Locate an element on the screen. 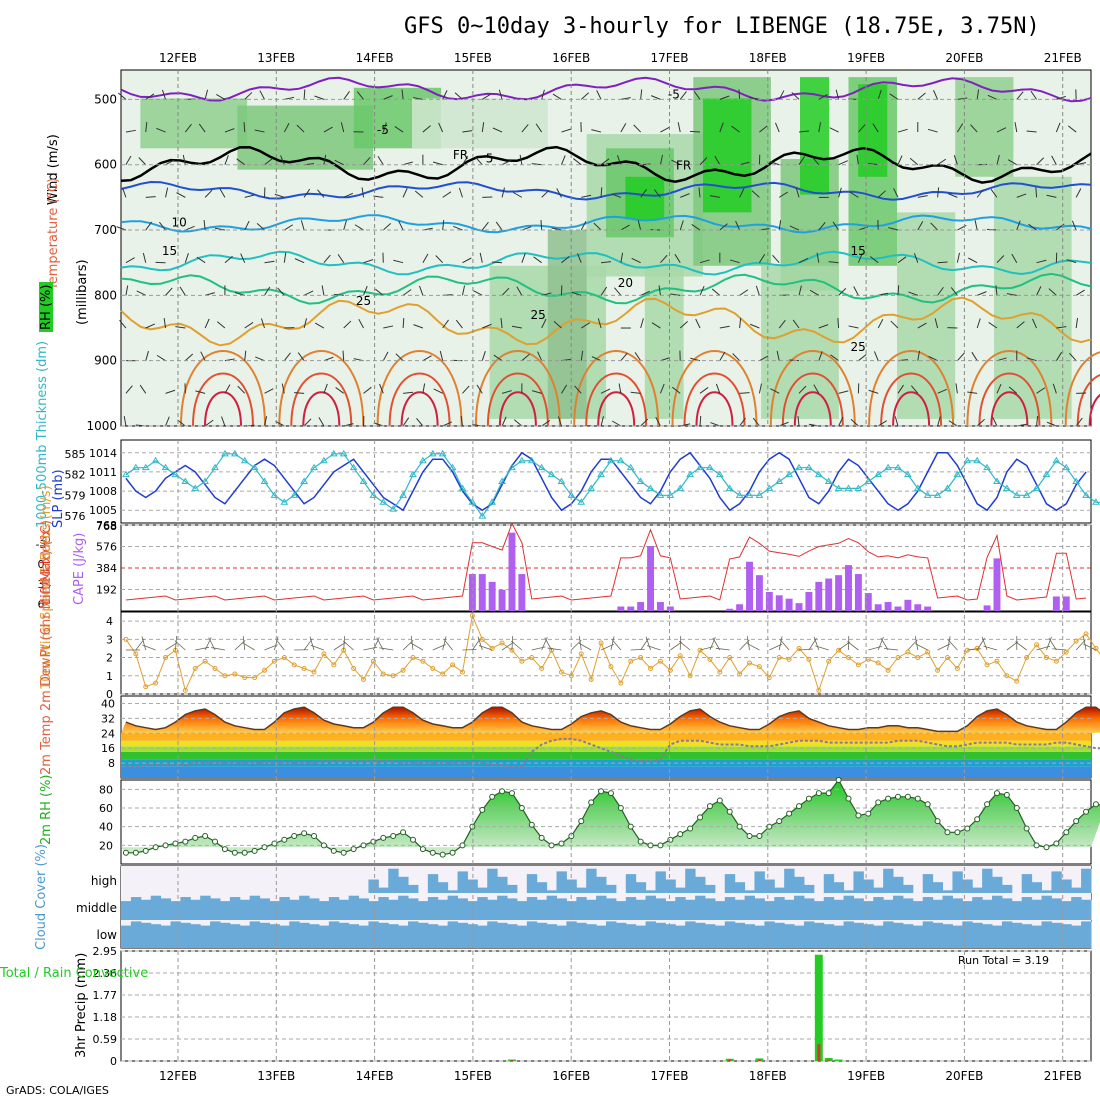 This screenshot has height=1100, width=1100. top-date-label: 12FEB is located at coordinates (178, 58).